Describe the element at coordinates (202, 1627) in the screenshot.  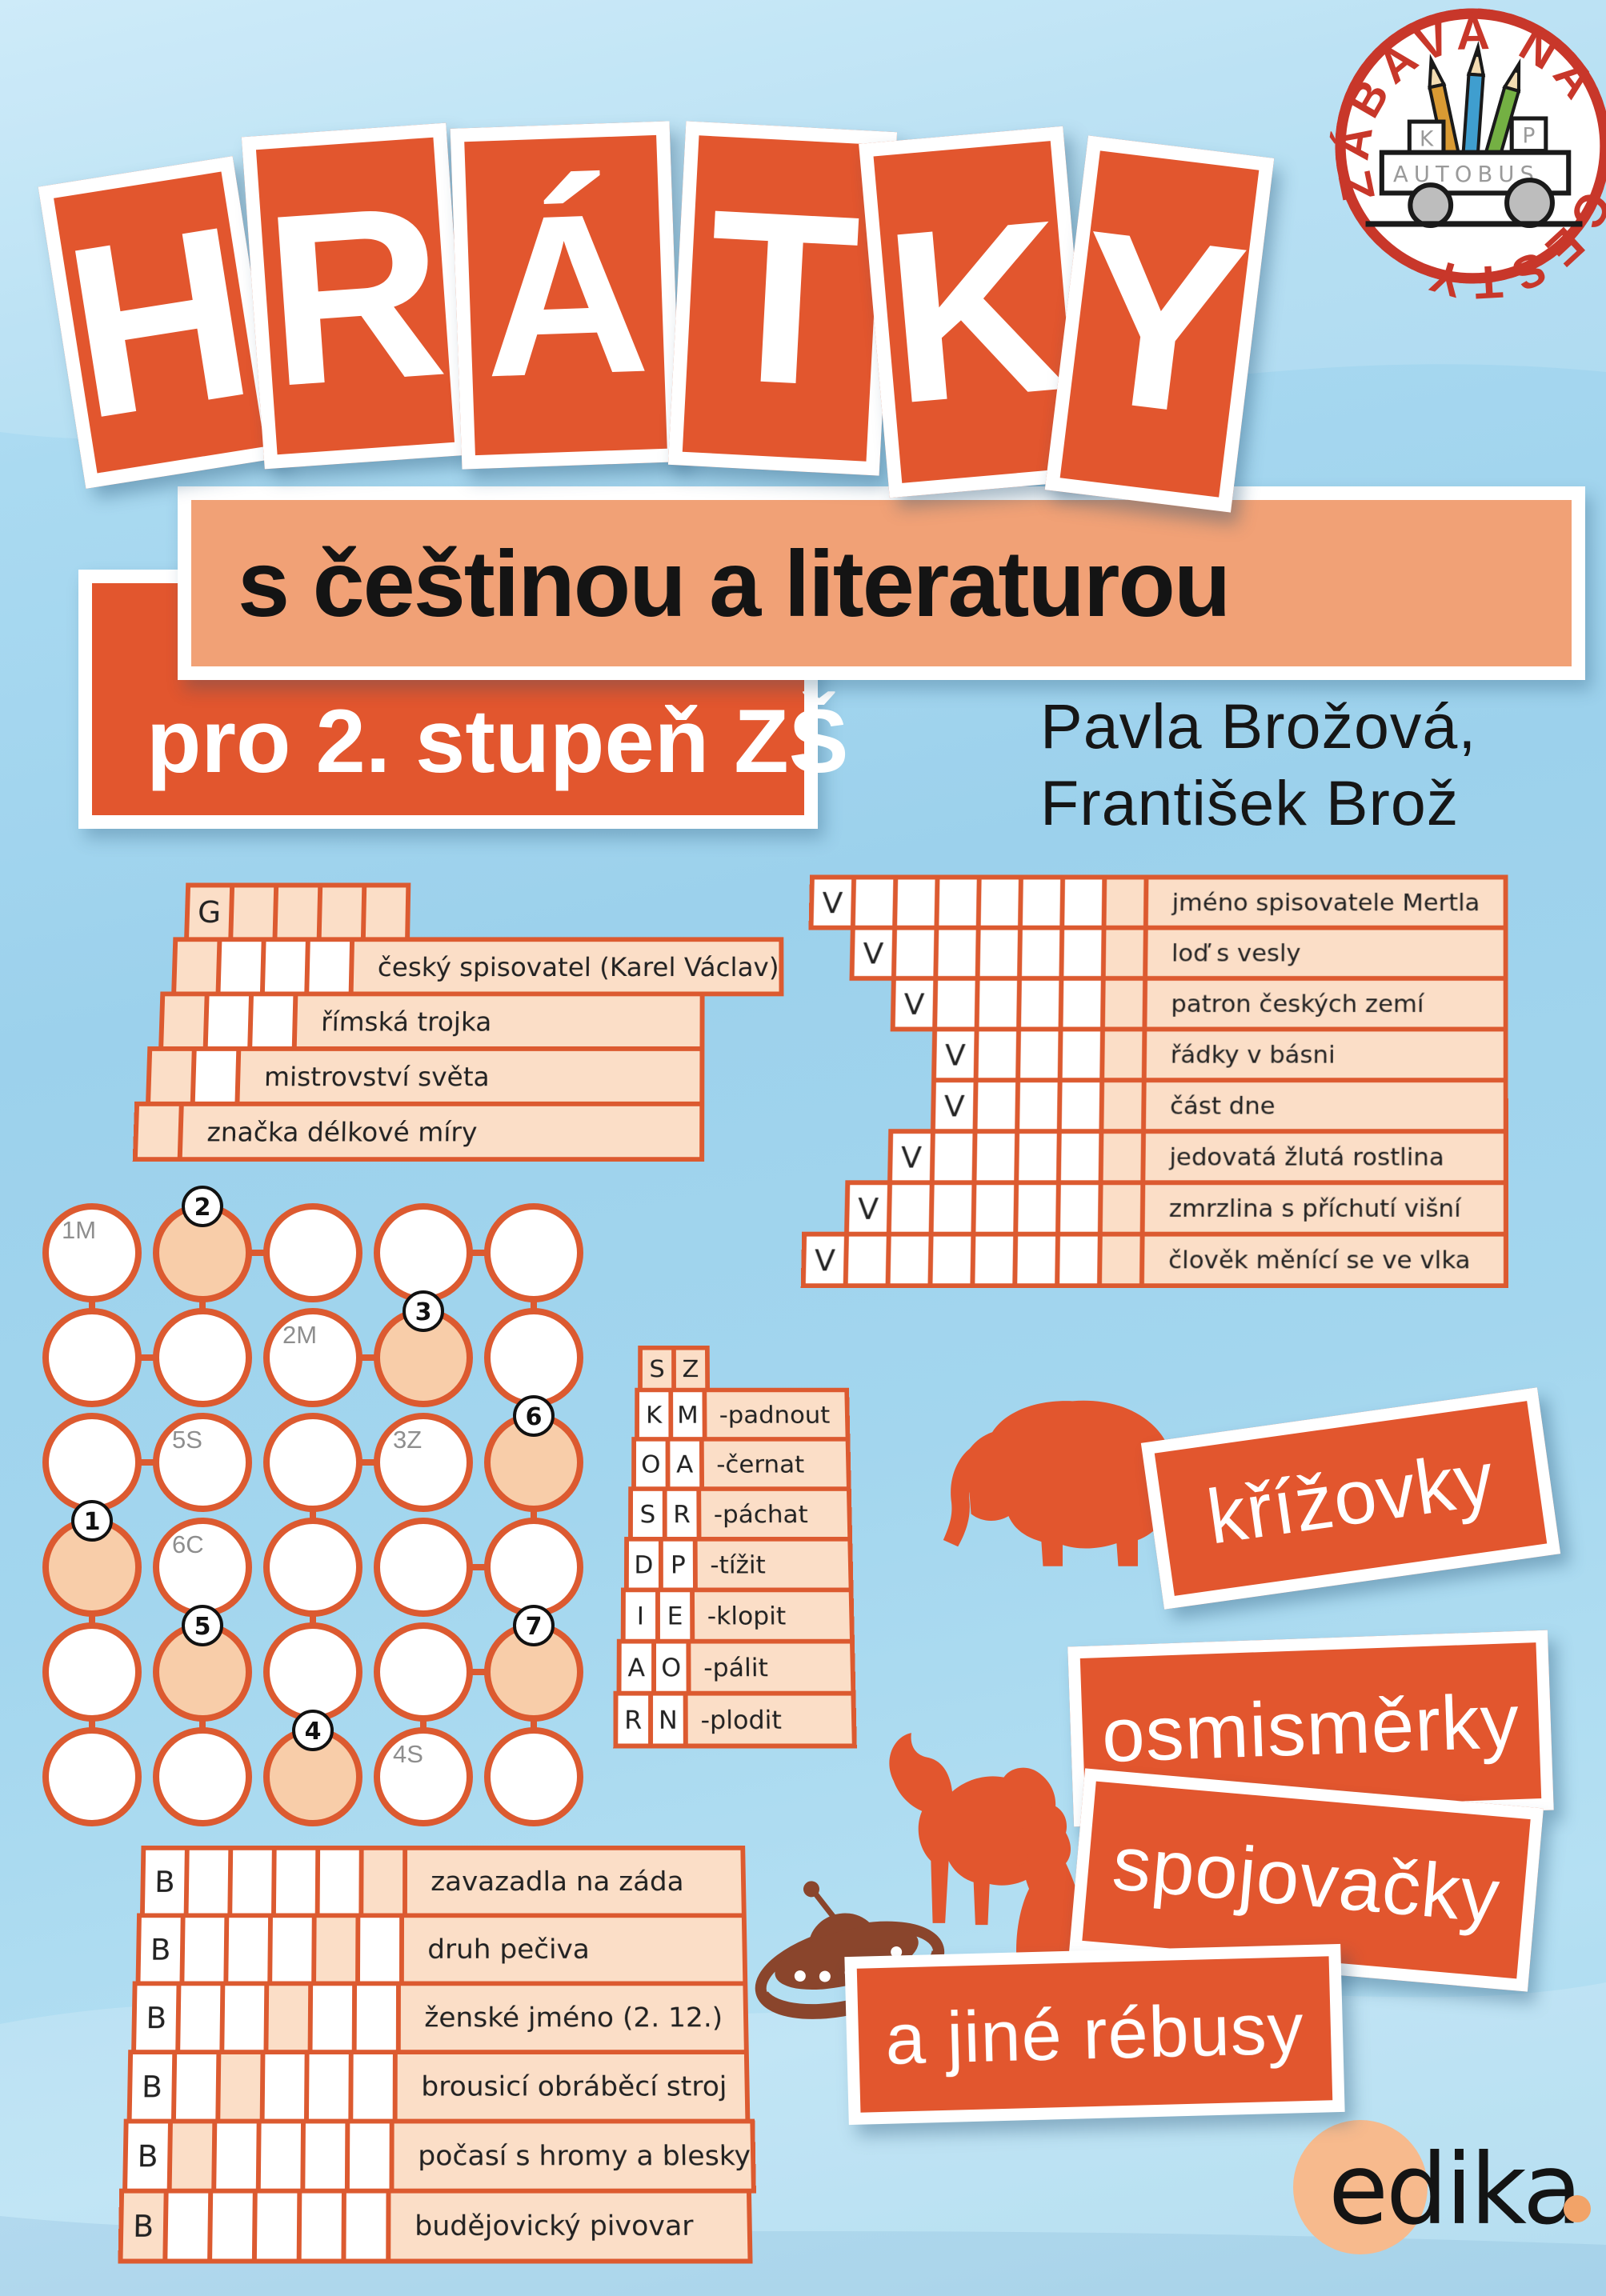
I see `badge-number: 5` at that location.